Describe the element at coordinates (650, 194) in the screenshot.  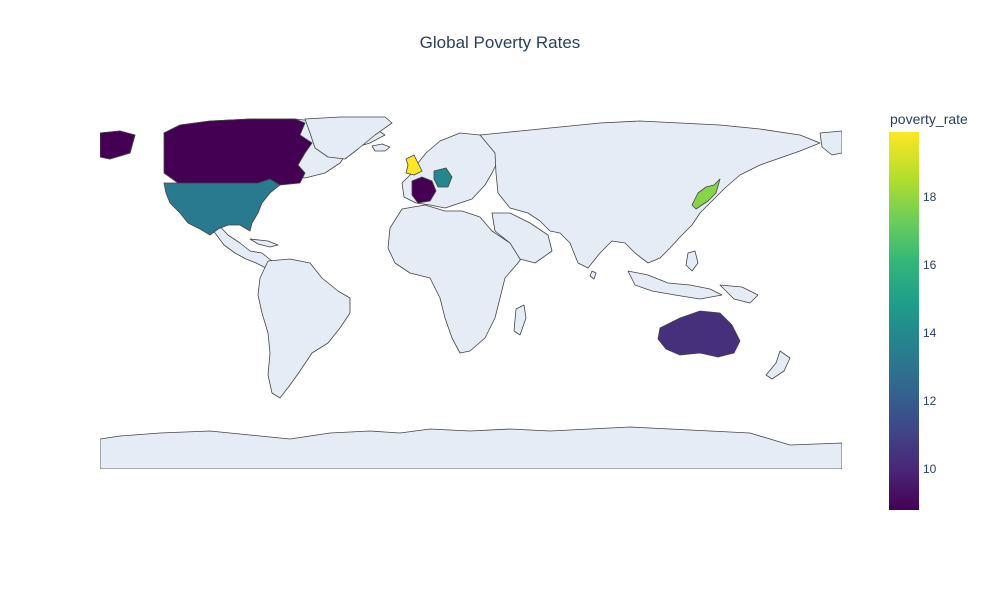
I see `land-asia` at that location.